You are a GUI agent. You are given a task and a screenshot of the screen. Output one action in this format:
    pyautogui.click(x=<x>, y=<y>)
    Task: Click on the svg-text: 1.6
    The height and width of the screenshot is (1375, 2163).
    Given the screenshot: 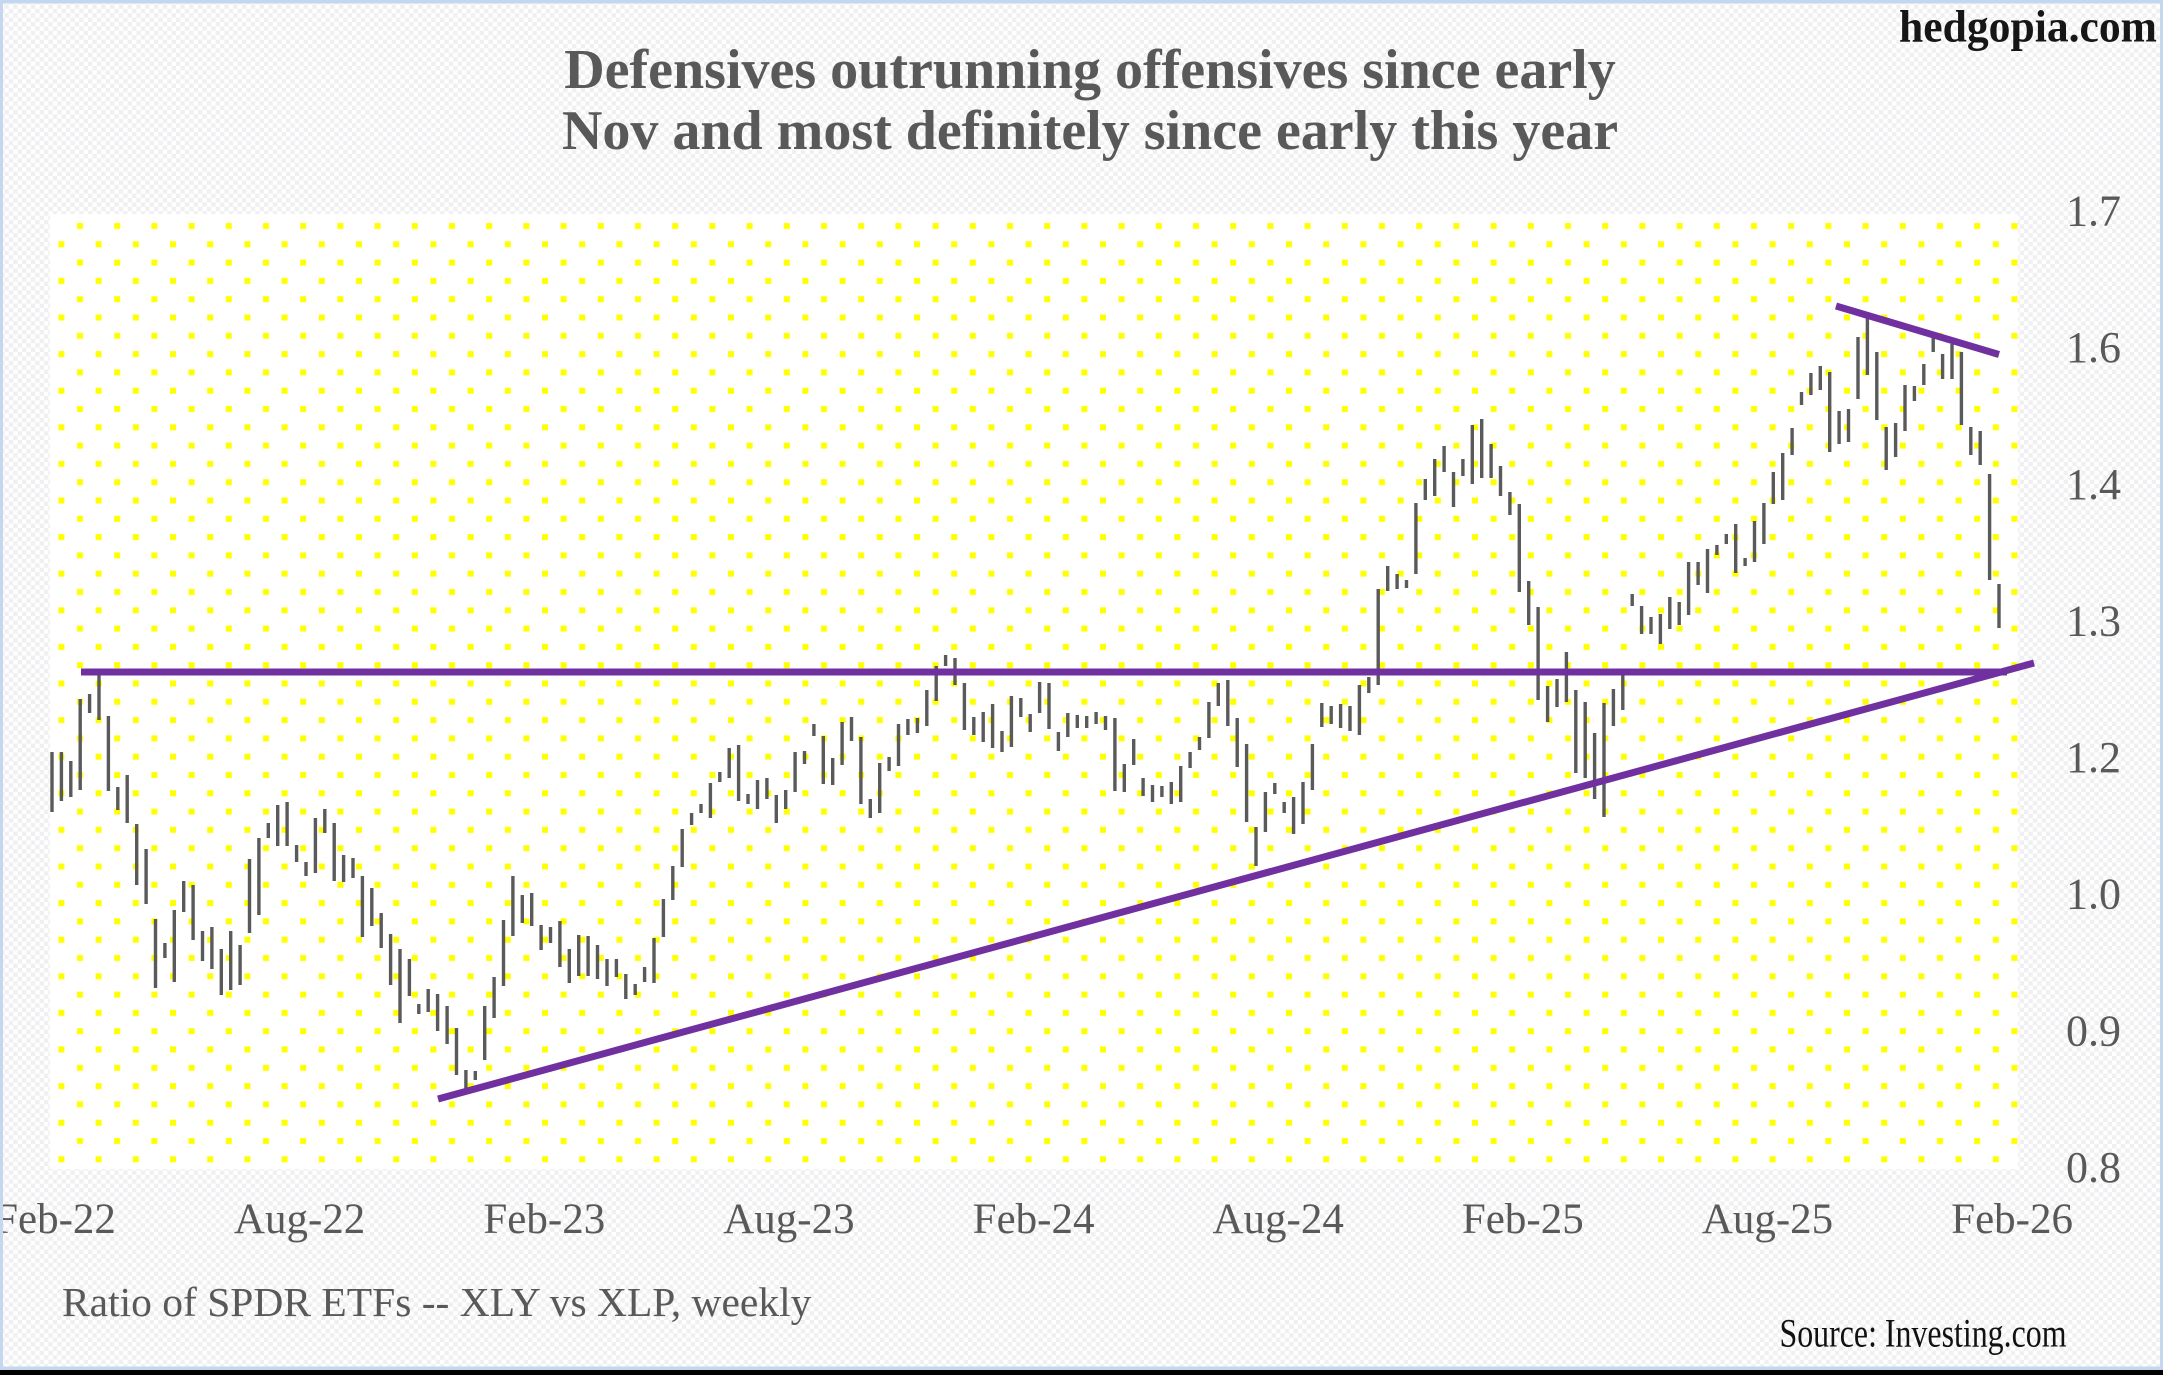 What is the action you would take?
    pyautogui.click(x=2093, y=347)
    